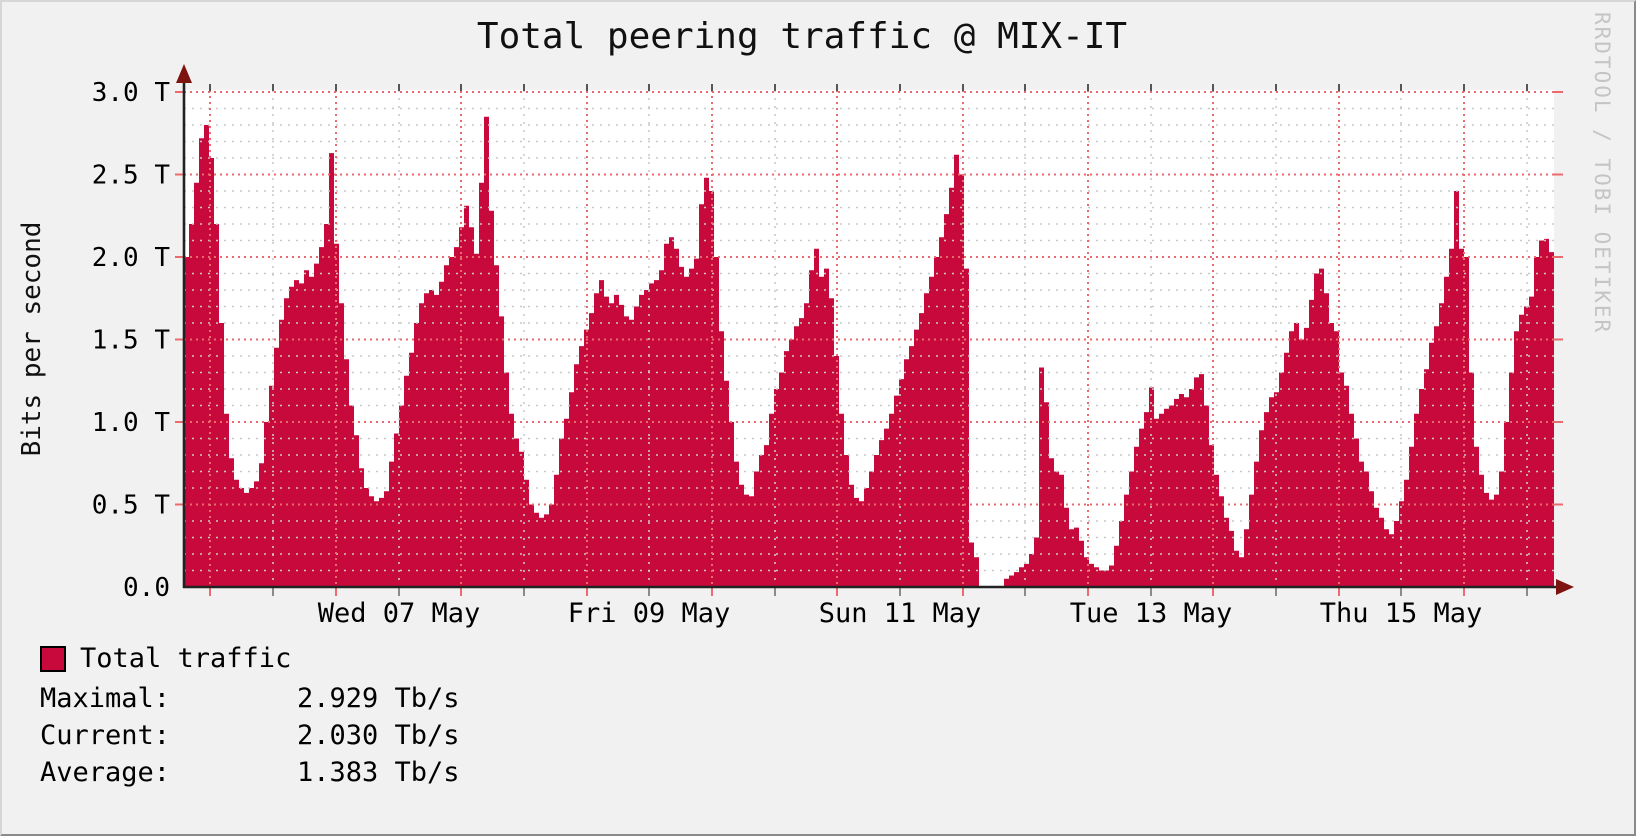  I want to click on legend-series-label: Total traffic, so click(186, 658).